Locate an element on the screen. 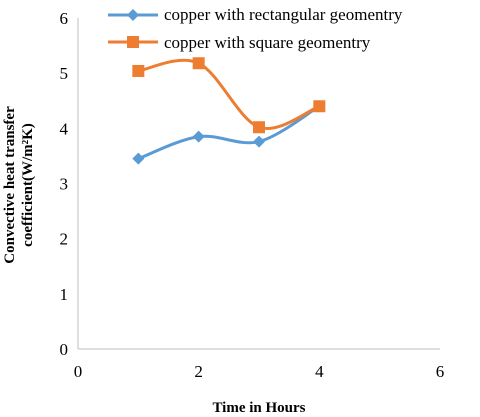  x-axis-title: Time in Hours is located at coordinates (258, 408).